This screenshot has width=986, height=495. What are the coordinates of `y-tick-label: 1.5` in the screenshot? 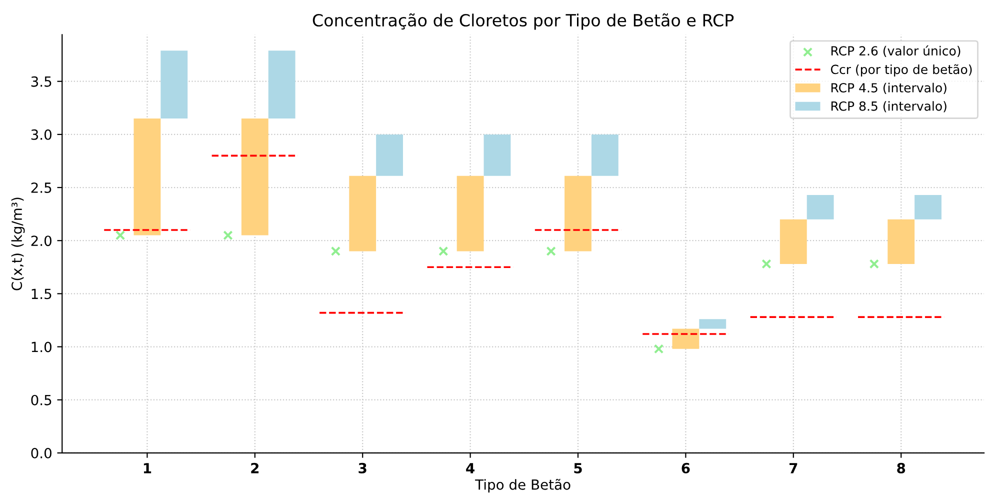 It's located at (42, 294).